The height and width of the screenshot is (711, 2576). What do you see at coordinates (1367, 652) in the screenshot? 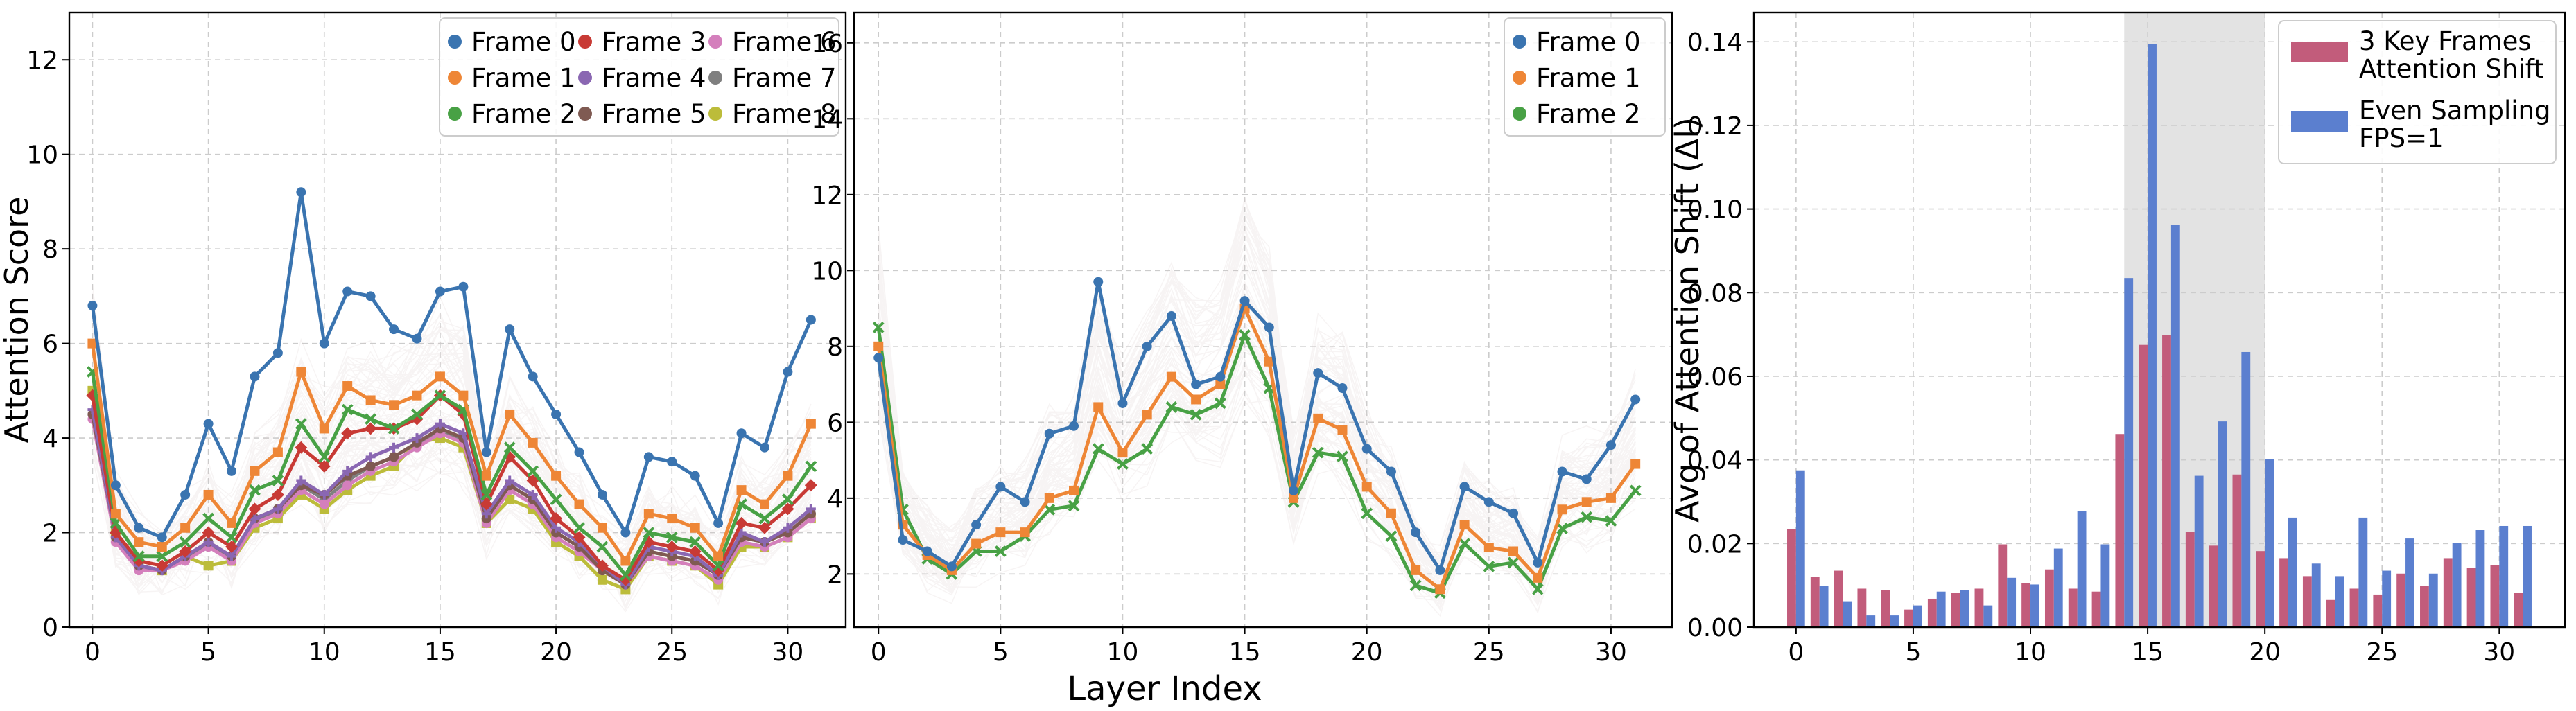
I see `x-tick-label: 20` at bounding box center [1367, 652].